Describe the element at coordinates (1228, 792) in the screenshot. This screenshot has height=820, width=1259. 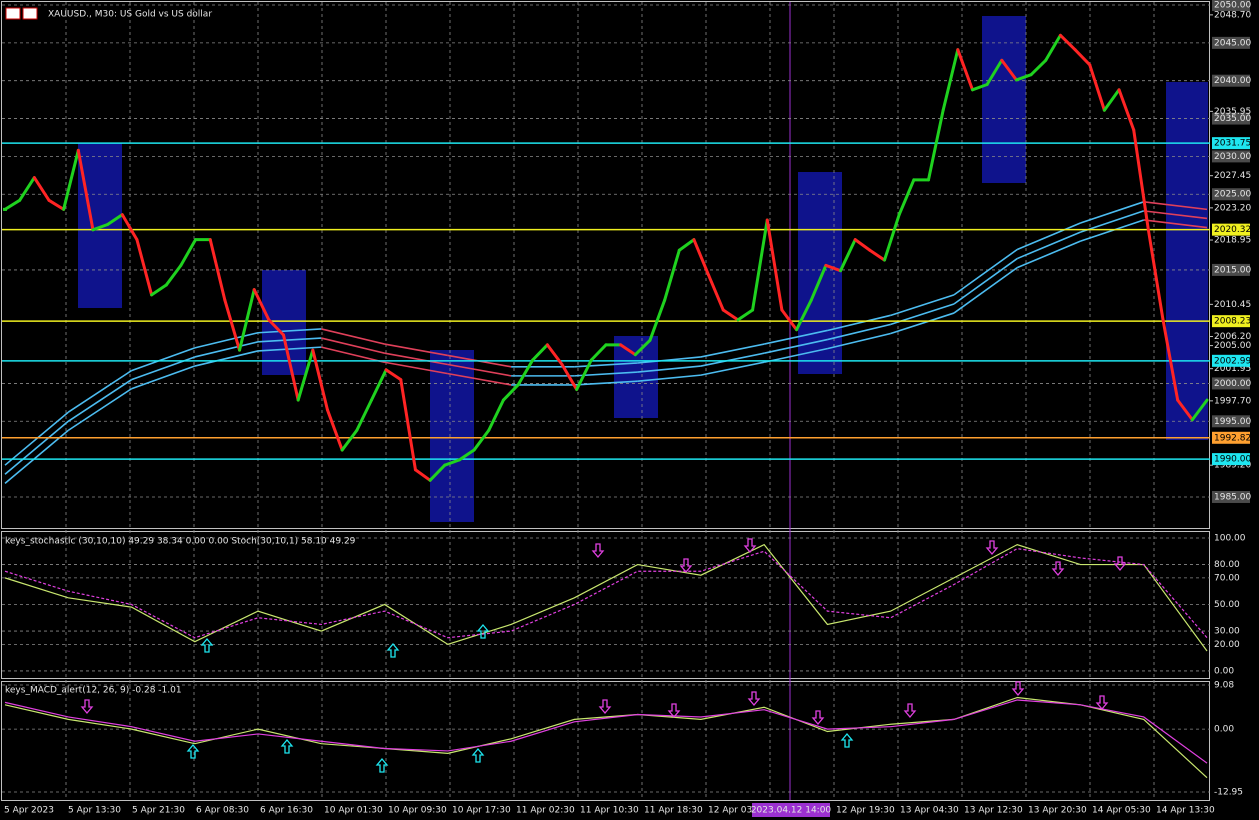
I see `y-tick-label: -12.95` at that location.